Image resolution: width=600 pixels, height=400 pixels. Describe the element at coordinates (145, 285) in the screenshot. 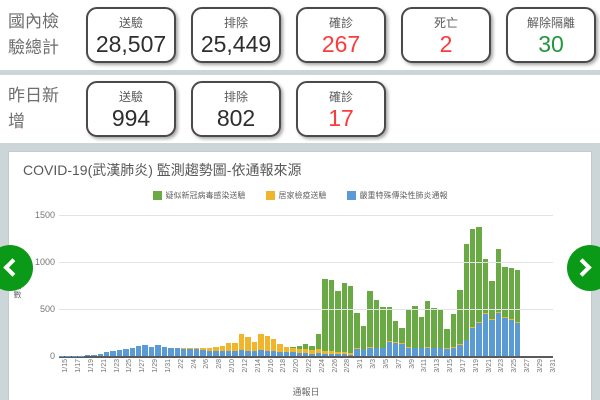

I see `bar-1/28` at that location.